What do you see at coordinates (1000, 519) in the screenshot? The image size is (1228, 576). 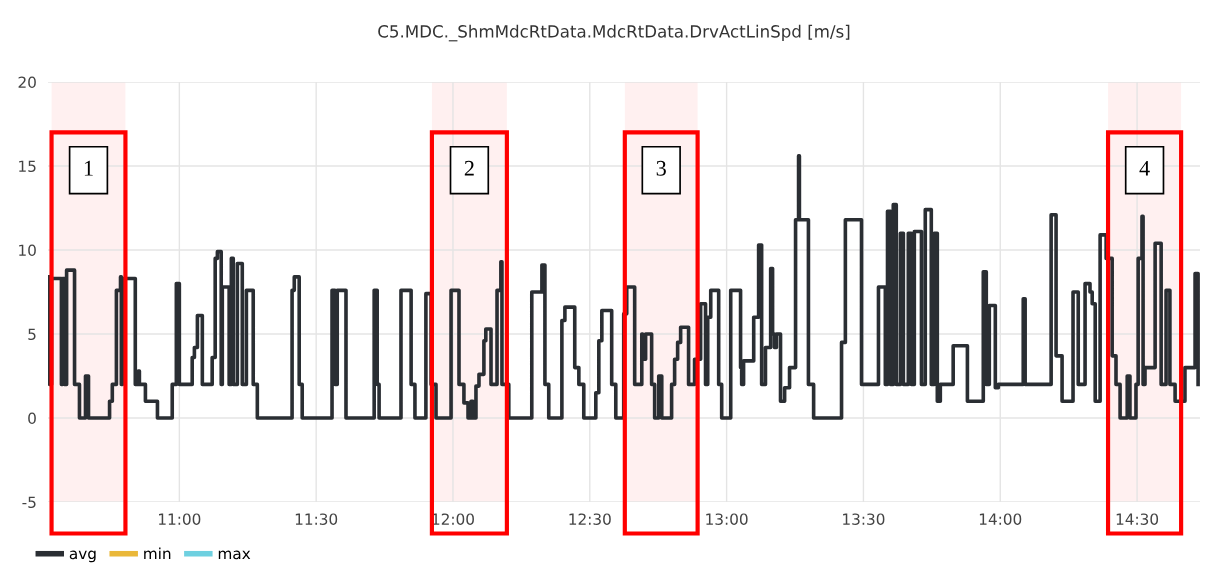 I see `x-tick-label: 14:00` at bounding box center [1000, 519].